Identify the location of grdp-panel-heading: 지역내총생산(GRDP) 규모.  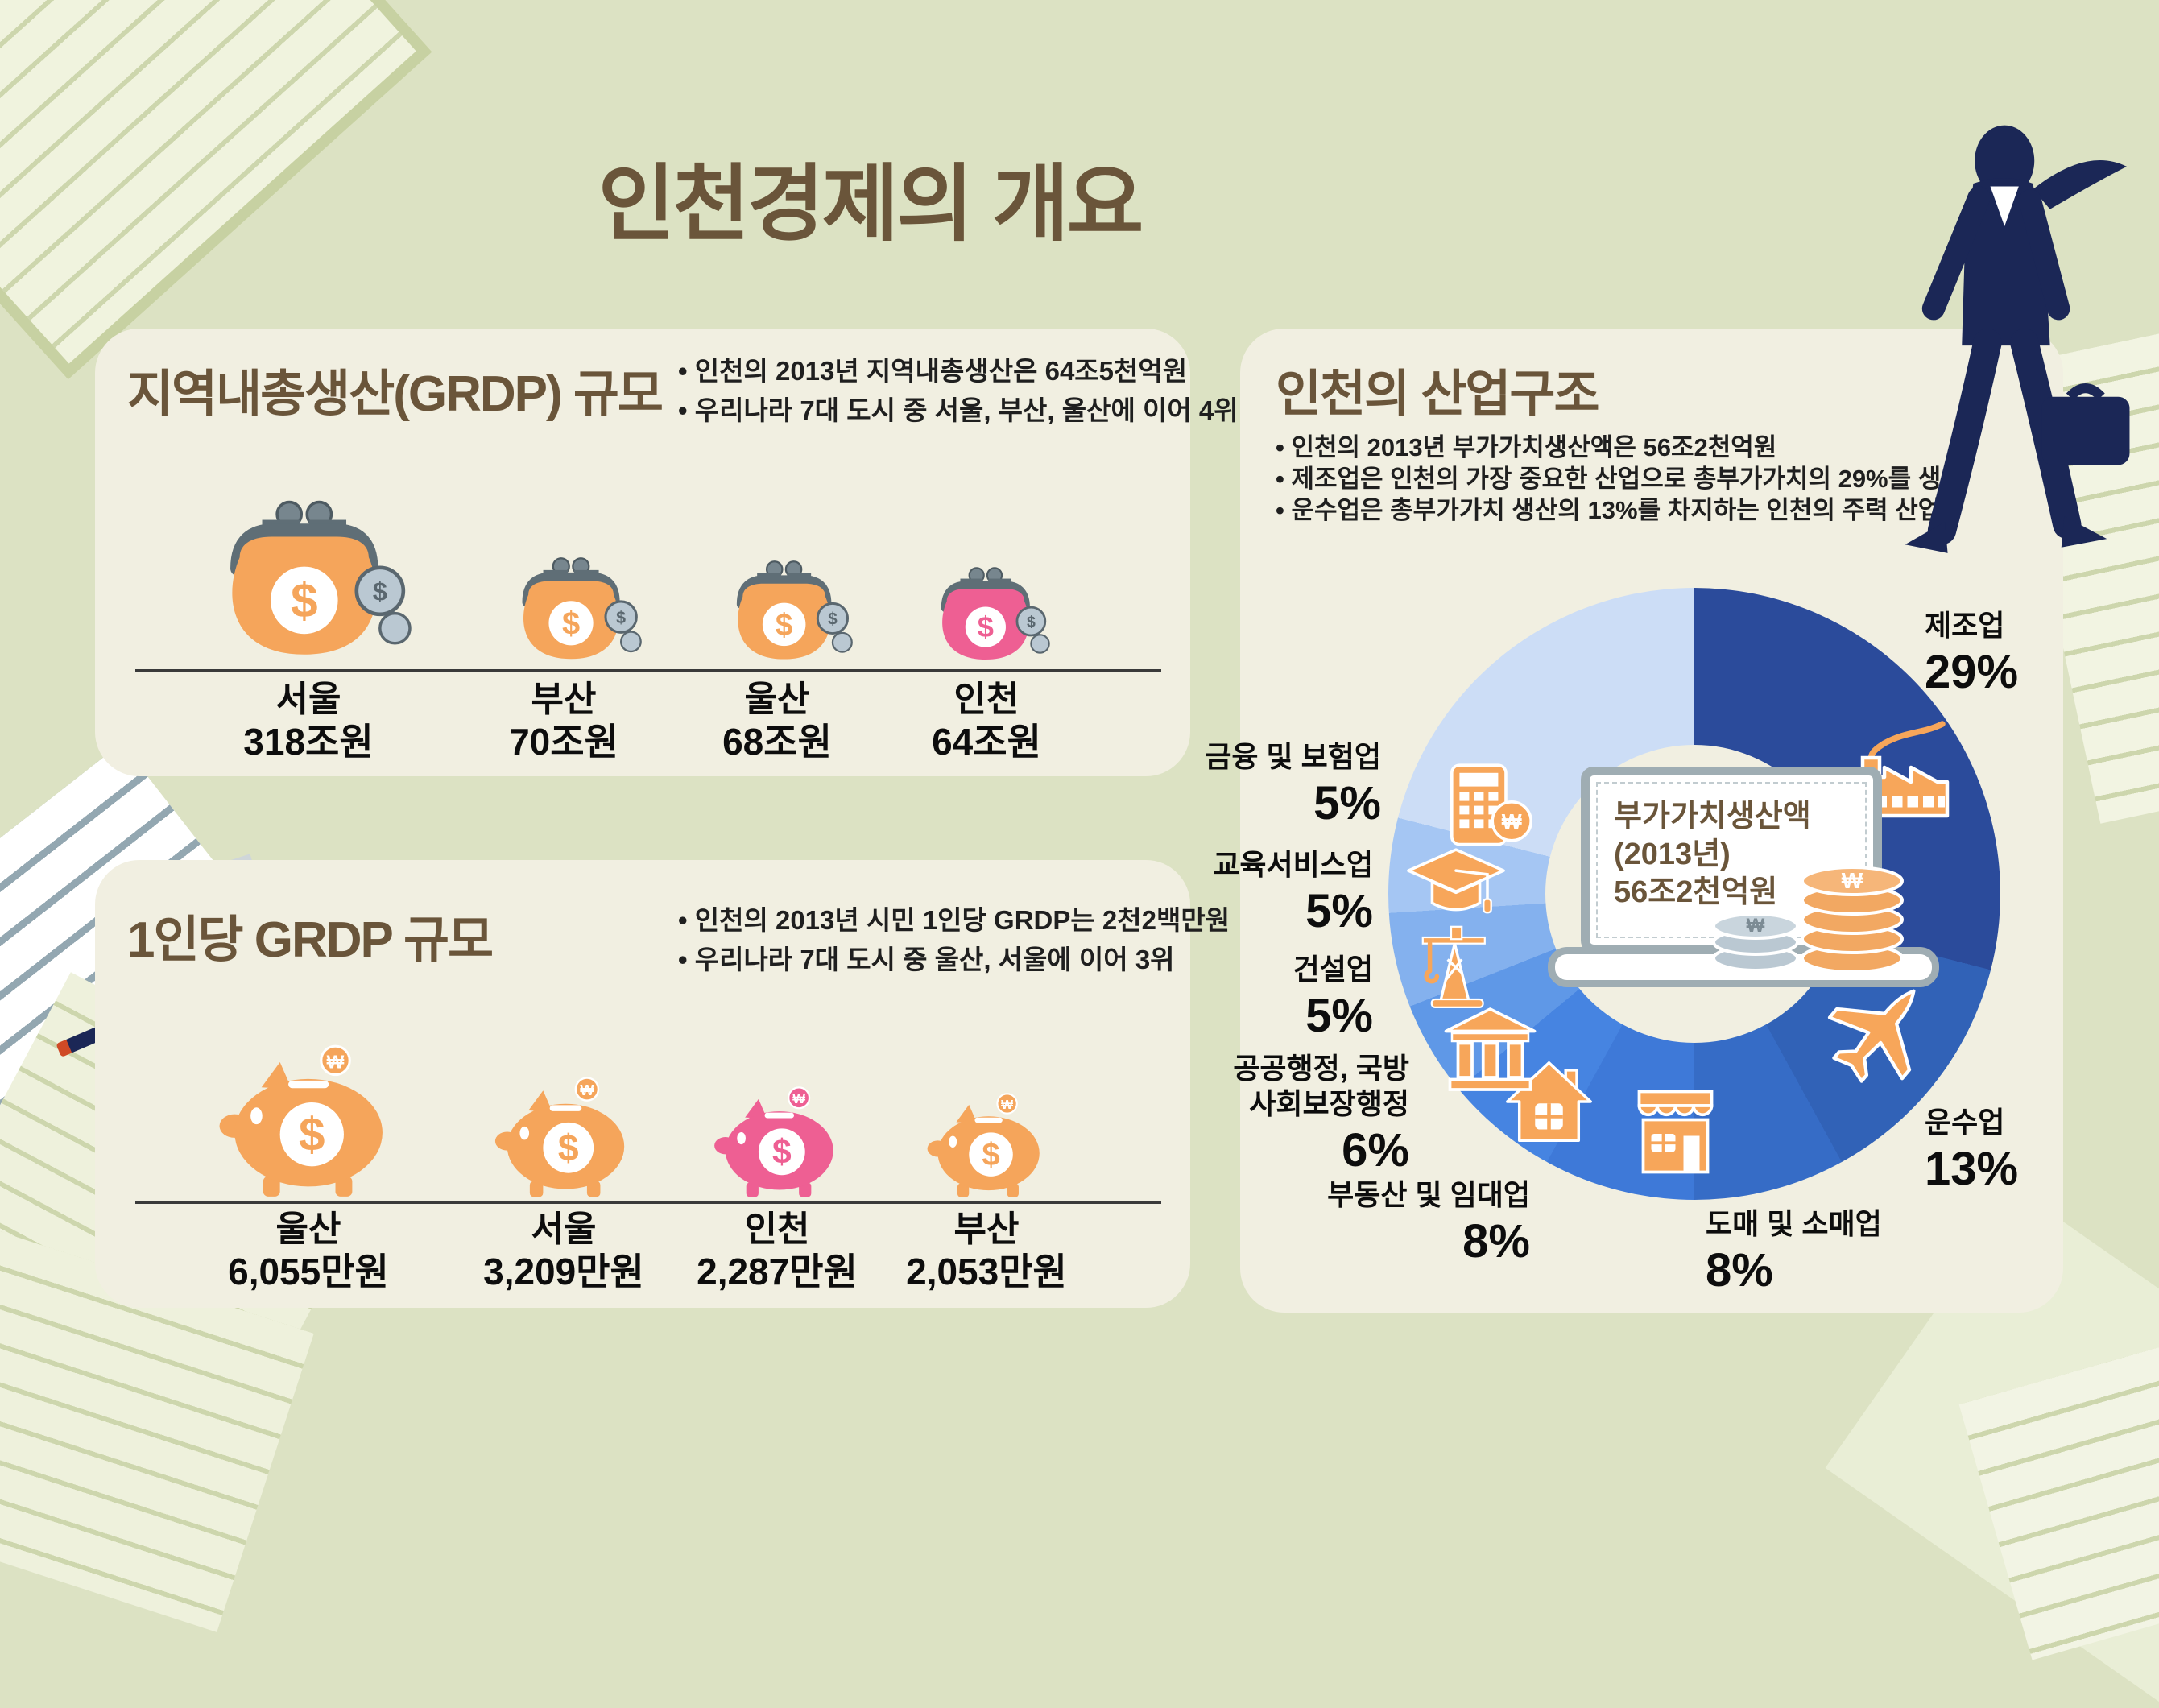
(396, 394).